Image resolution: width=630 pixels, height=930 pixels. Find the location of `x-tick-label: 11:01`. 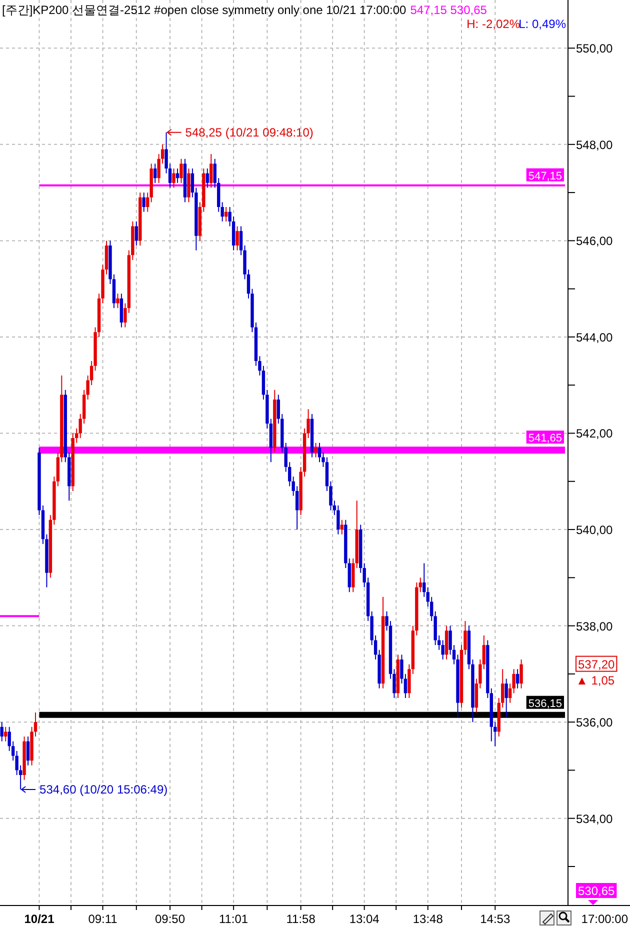

x-tick-label: 11:01 is located at coordinates (233, 919).